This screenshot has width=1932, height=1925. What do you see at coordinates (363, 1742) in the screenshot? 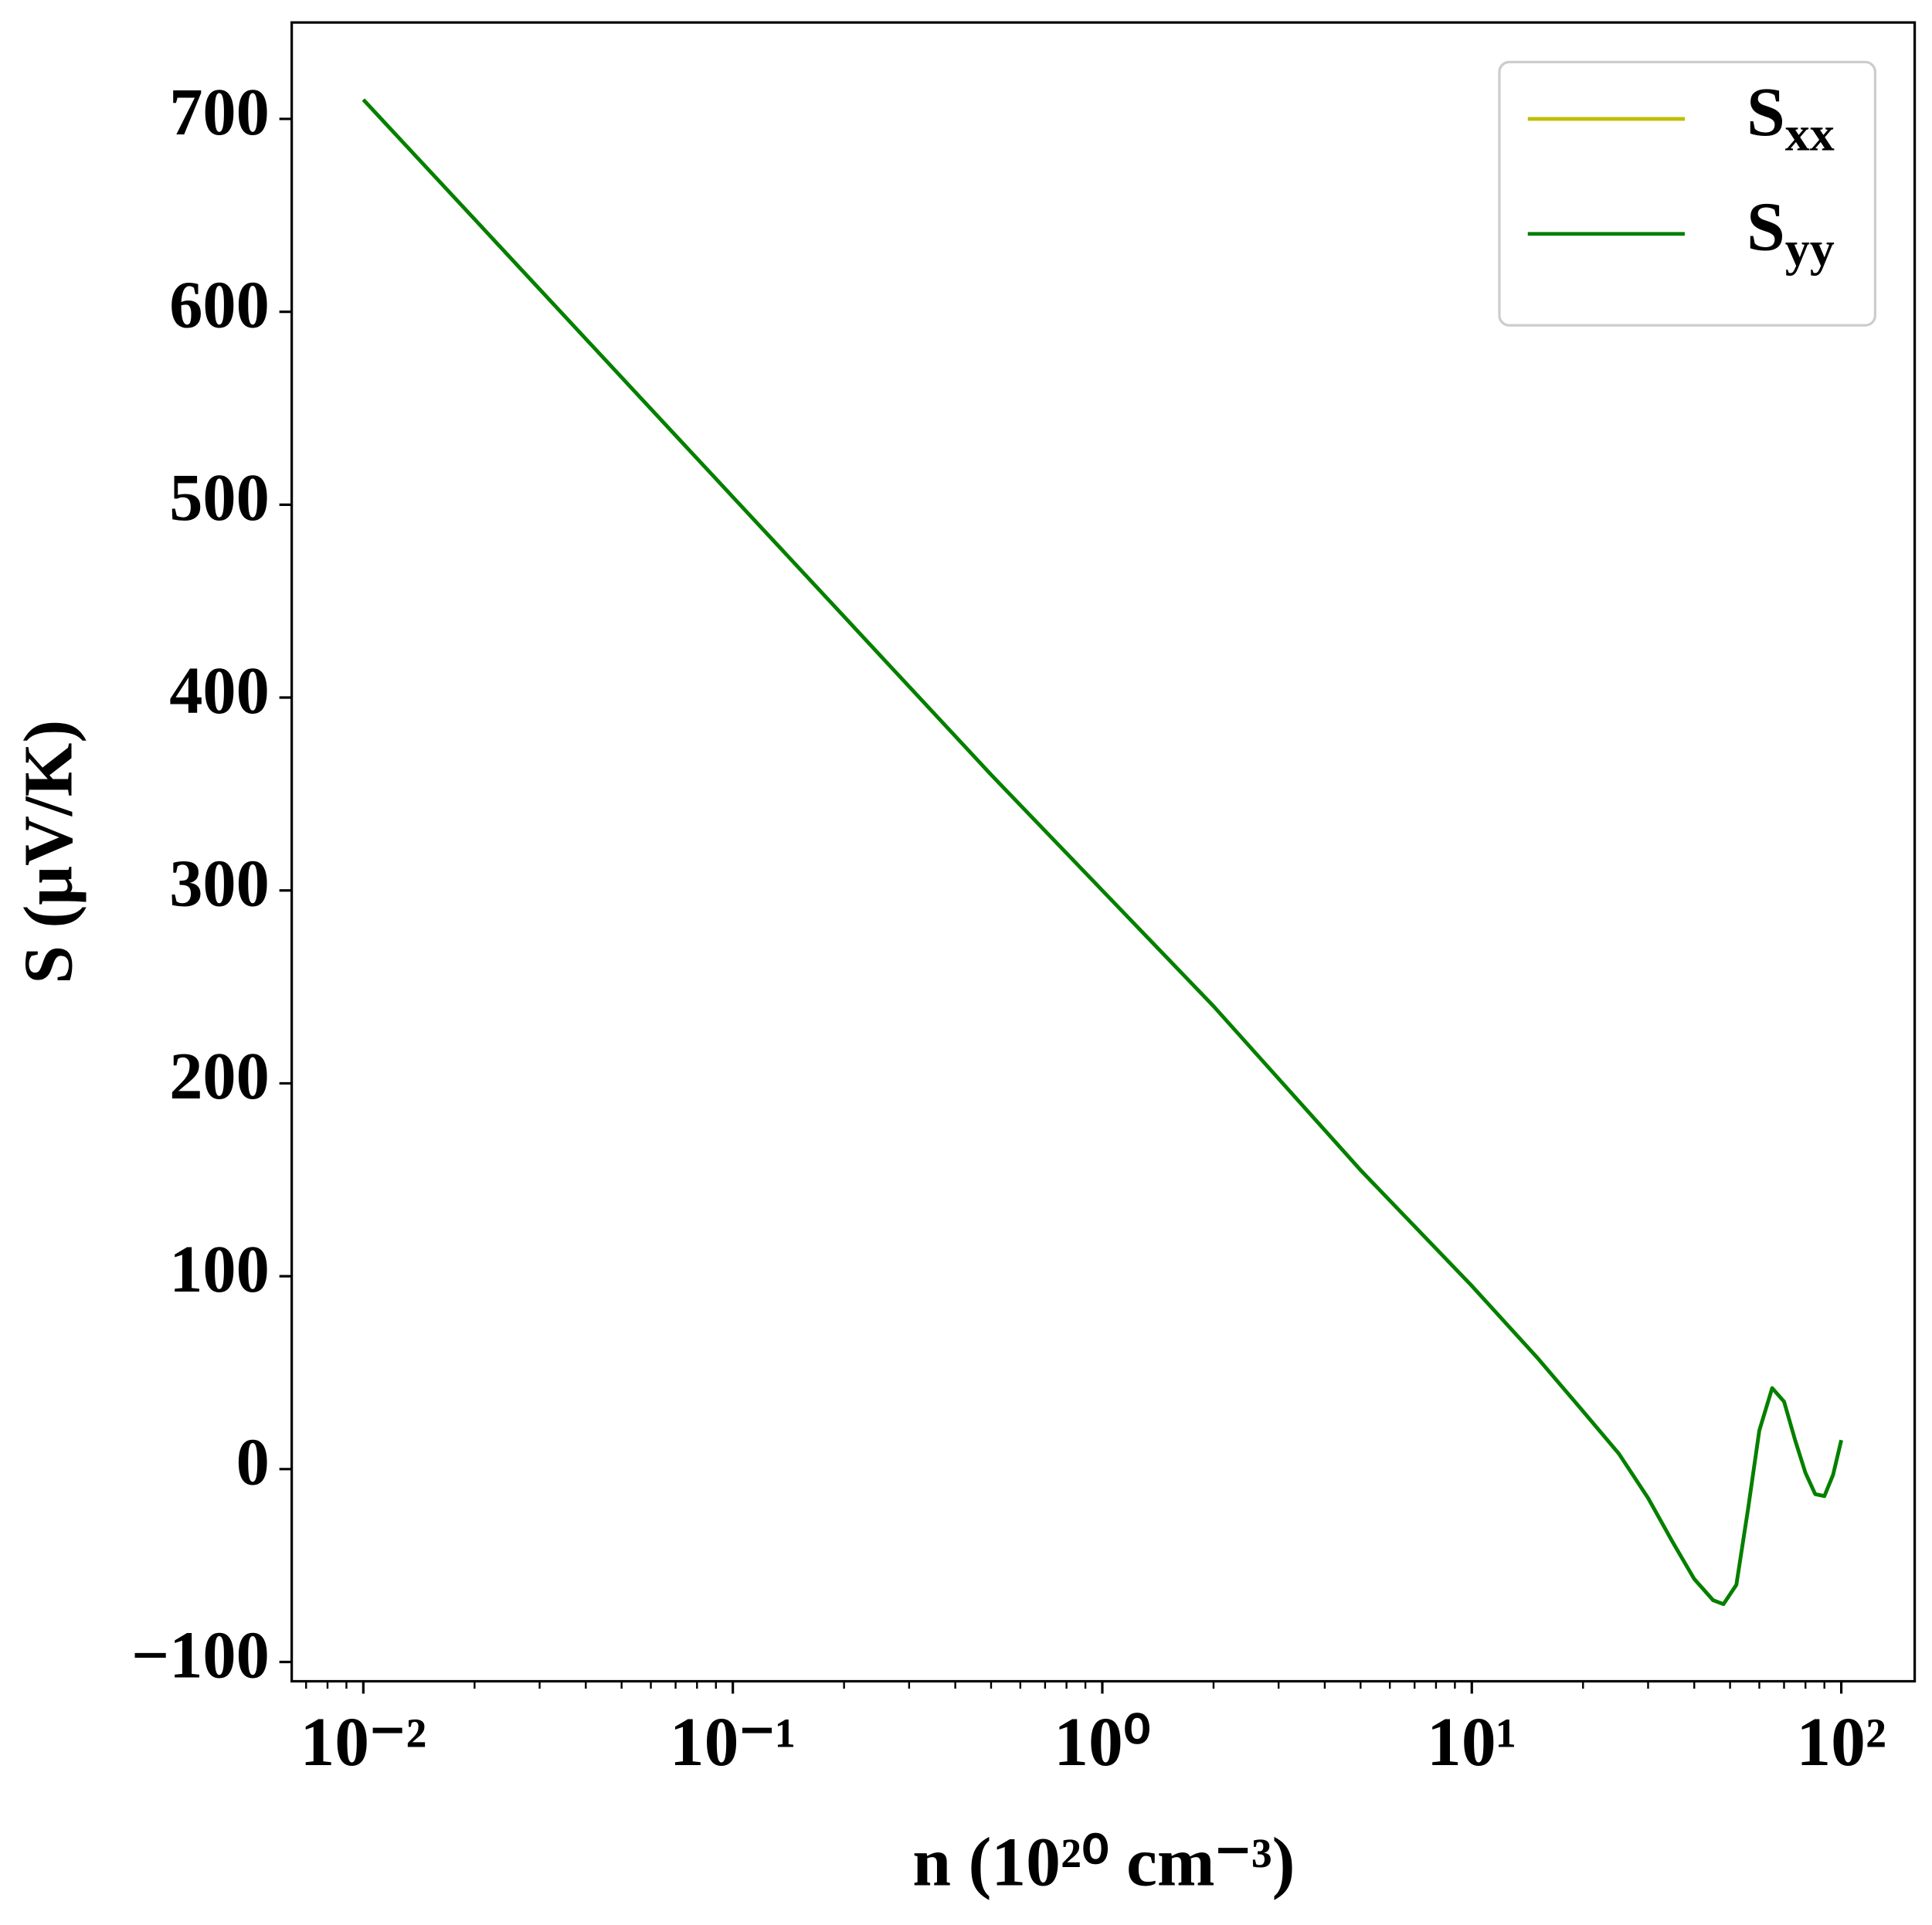
I see `x-tick-label: 10⁻²` at bounding box center [363, 1742].